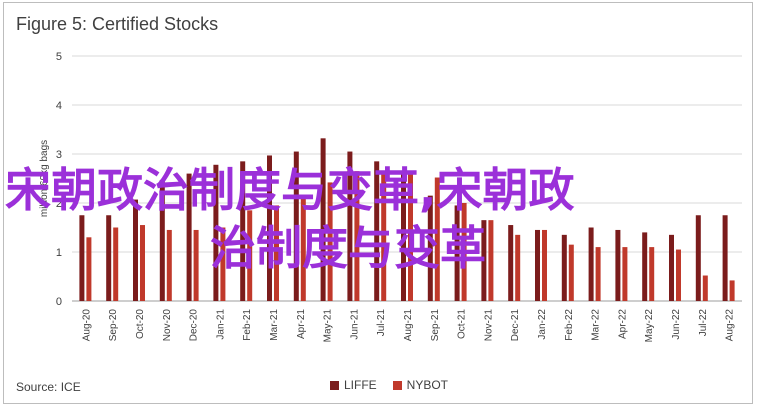 Image resolution: width=758 pixels, height=411 pixels. Describe the element at coordinates (59, 57) in the screenshot. I see `y-tick-label: 5` at that location.